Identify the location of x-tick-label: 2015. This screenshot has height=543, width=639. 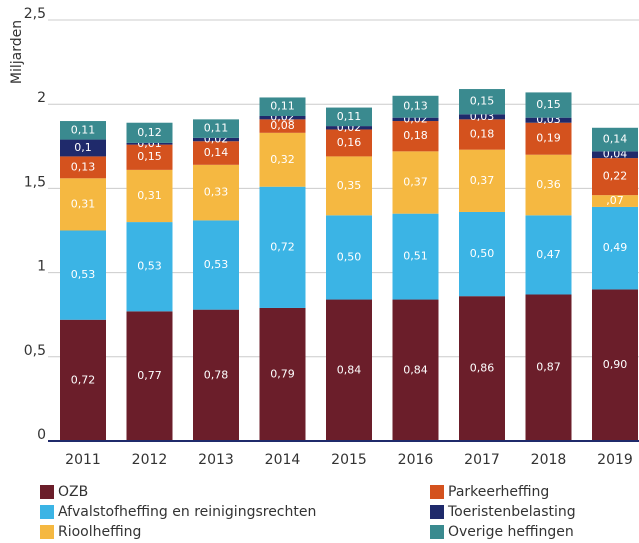
(349, 460).